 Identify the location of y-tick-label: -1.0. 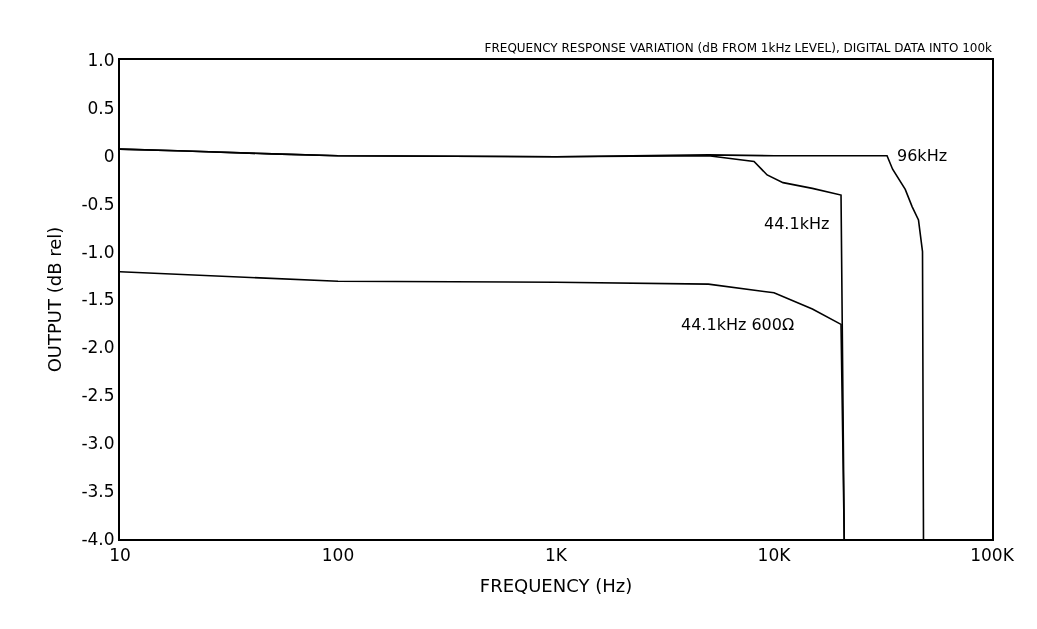
(98, 251).